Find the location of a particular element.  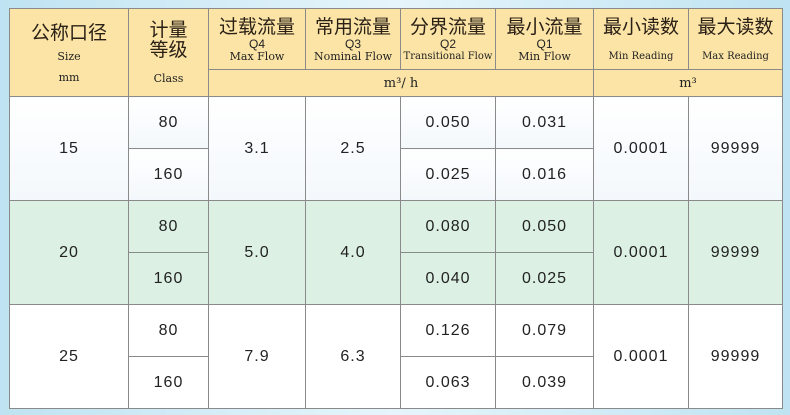

size-cell: 20 is located at coordinates (69, 252).